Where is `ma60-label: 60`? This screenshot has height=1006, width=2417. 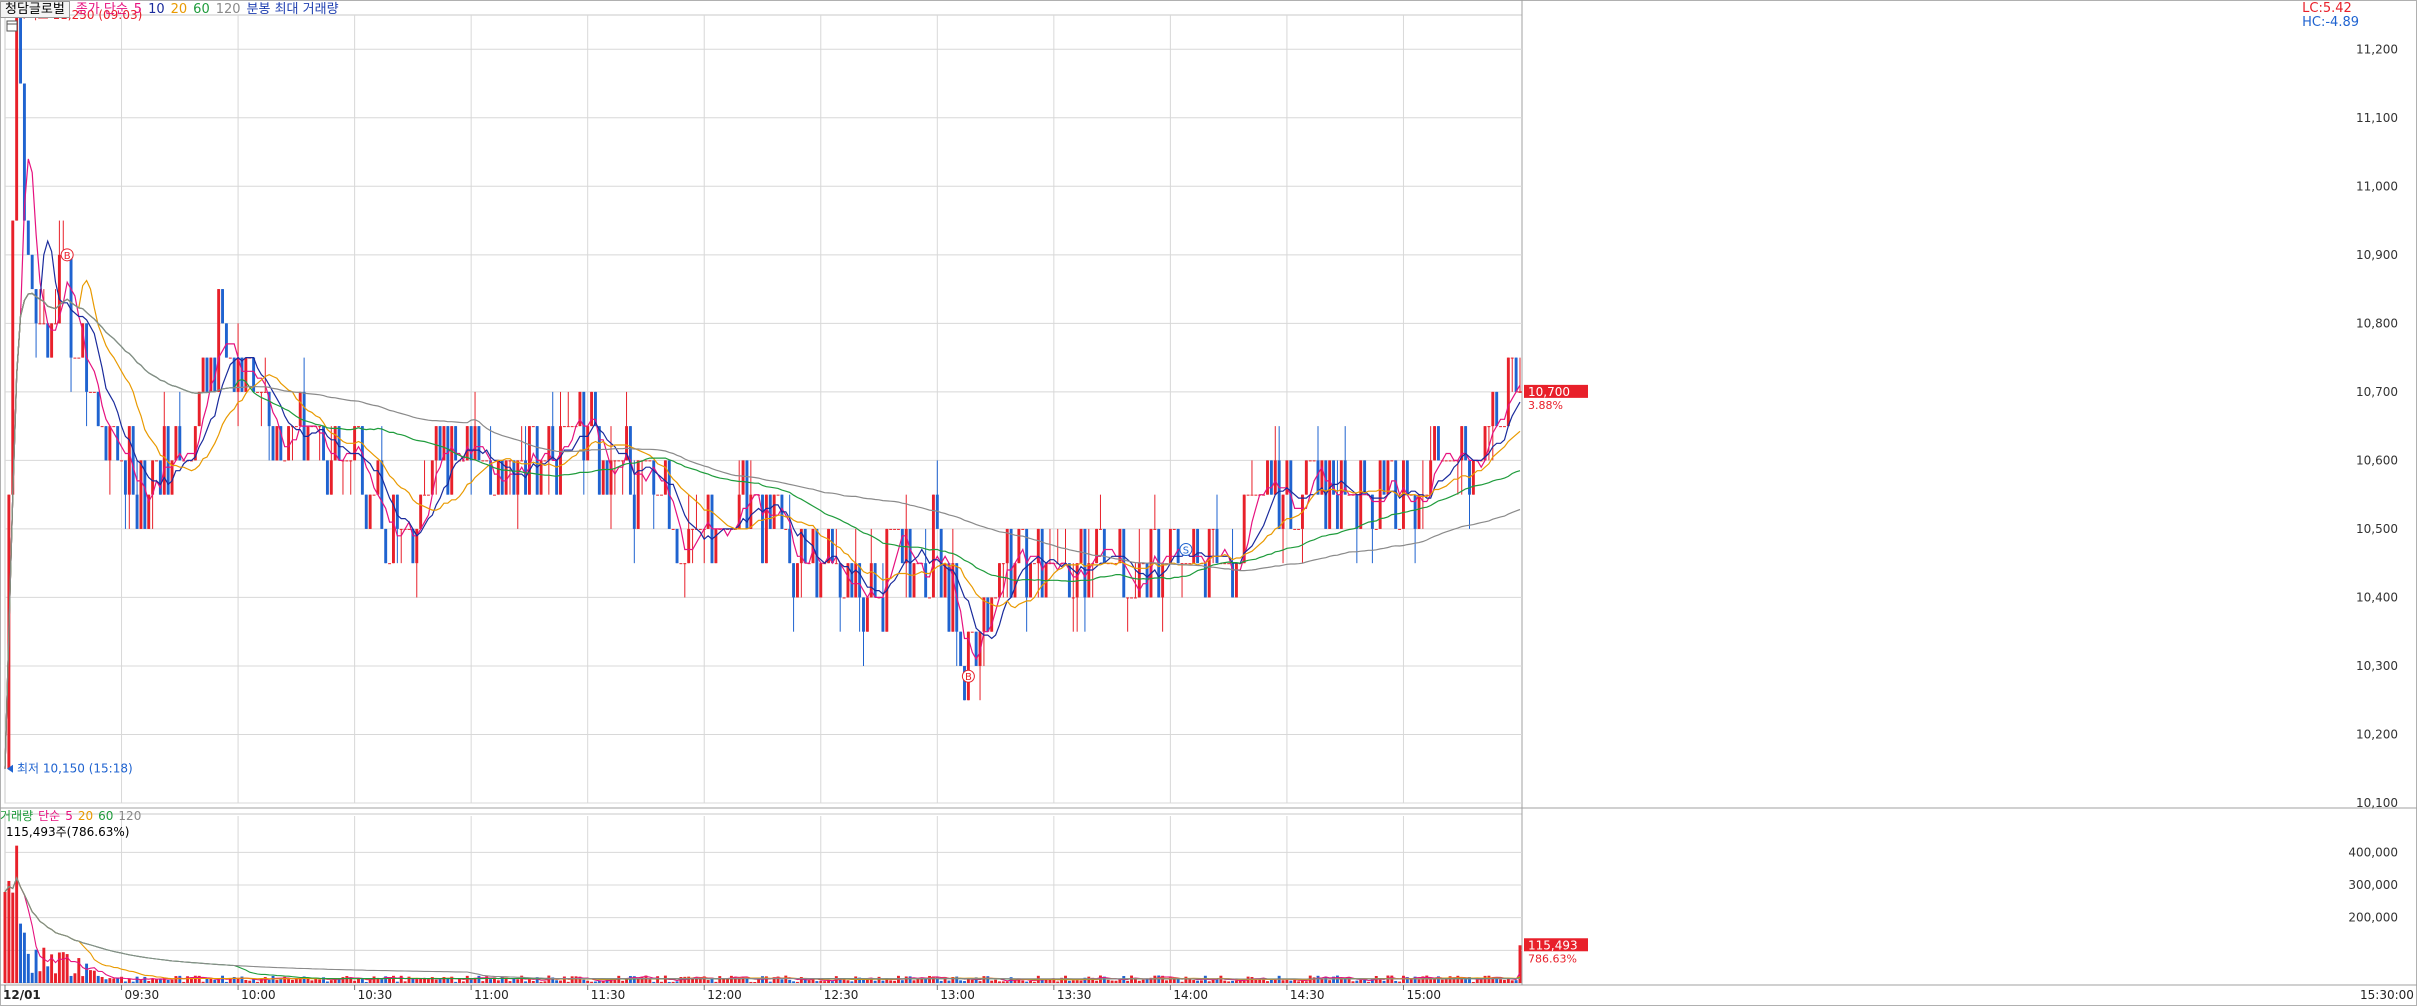
ma60-label: 60 is located at coordinates (201, 9).